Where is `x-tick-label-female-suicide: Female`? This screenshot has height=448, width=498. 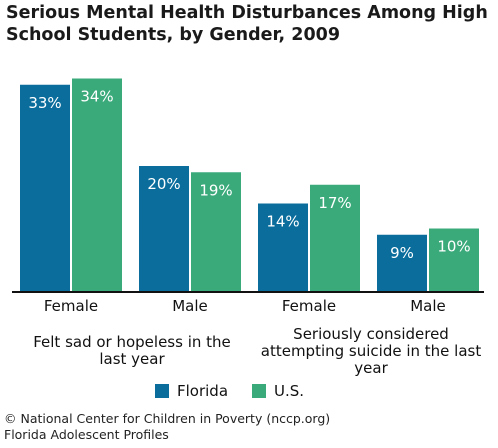
x-tick-label-female-suicide: Female is located at coordinates (309, 306).